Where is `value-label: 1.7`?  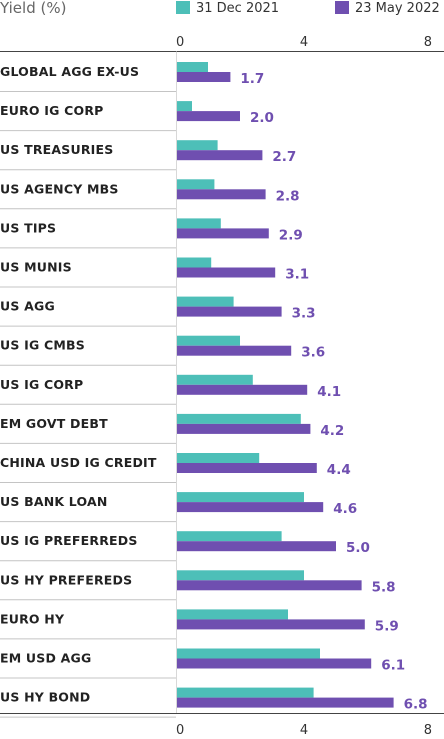
value-label: 1.7 is located at coordinates (252, 79).